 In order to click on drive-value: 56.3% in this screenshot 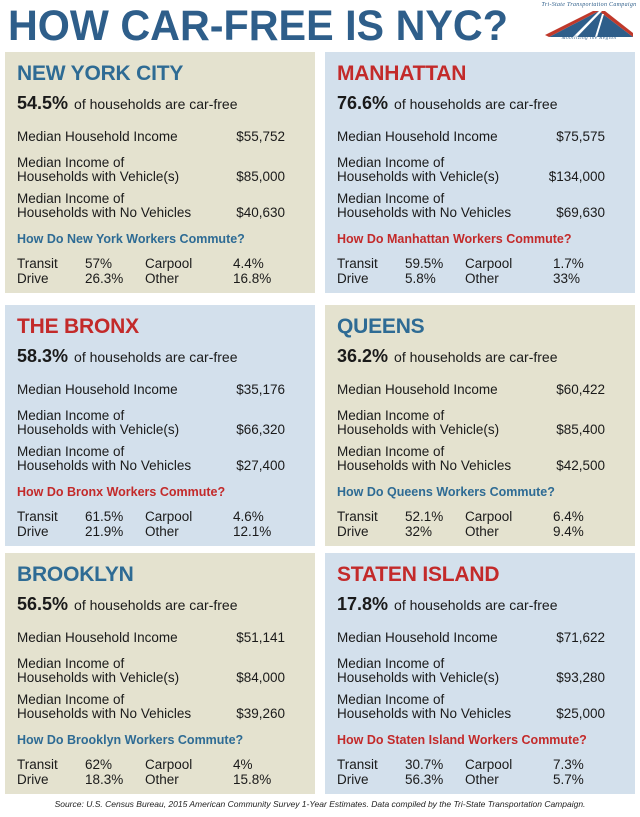, I will do `click(424, 779)`.